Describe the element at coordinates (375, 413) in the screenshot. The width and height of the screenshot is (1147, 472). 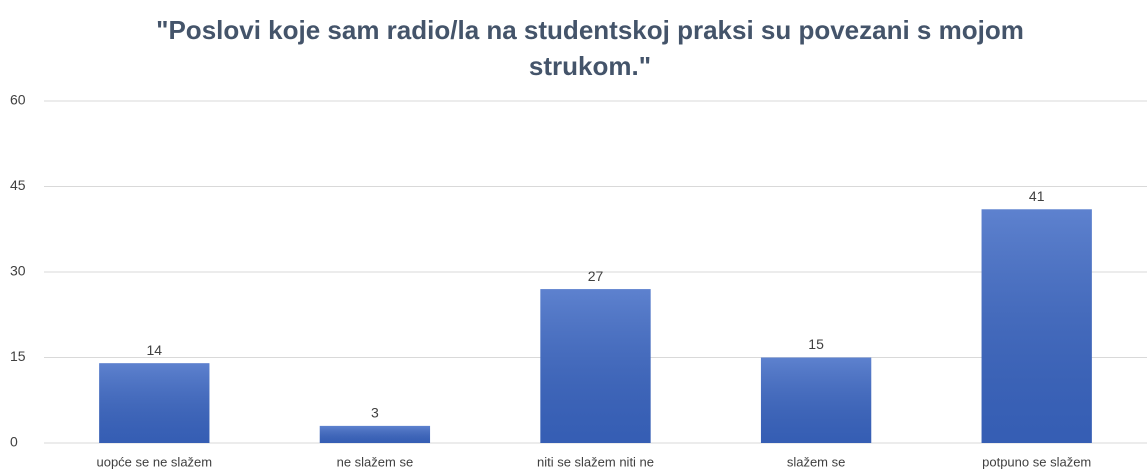
I see `value-label: 3` at that location.